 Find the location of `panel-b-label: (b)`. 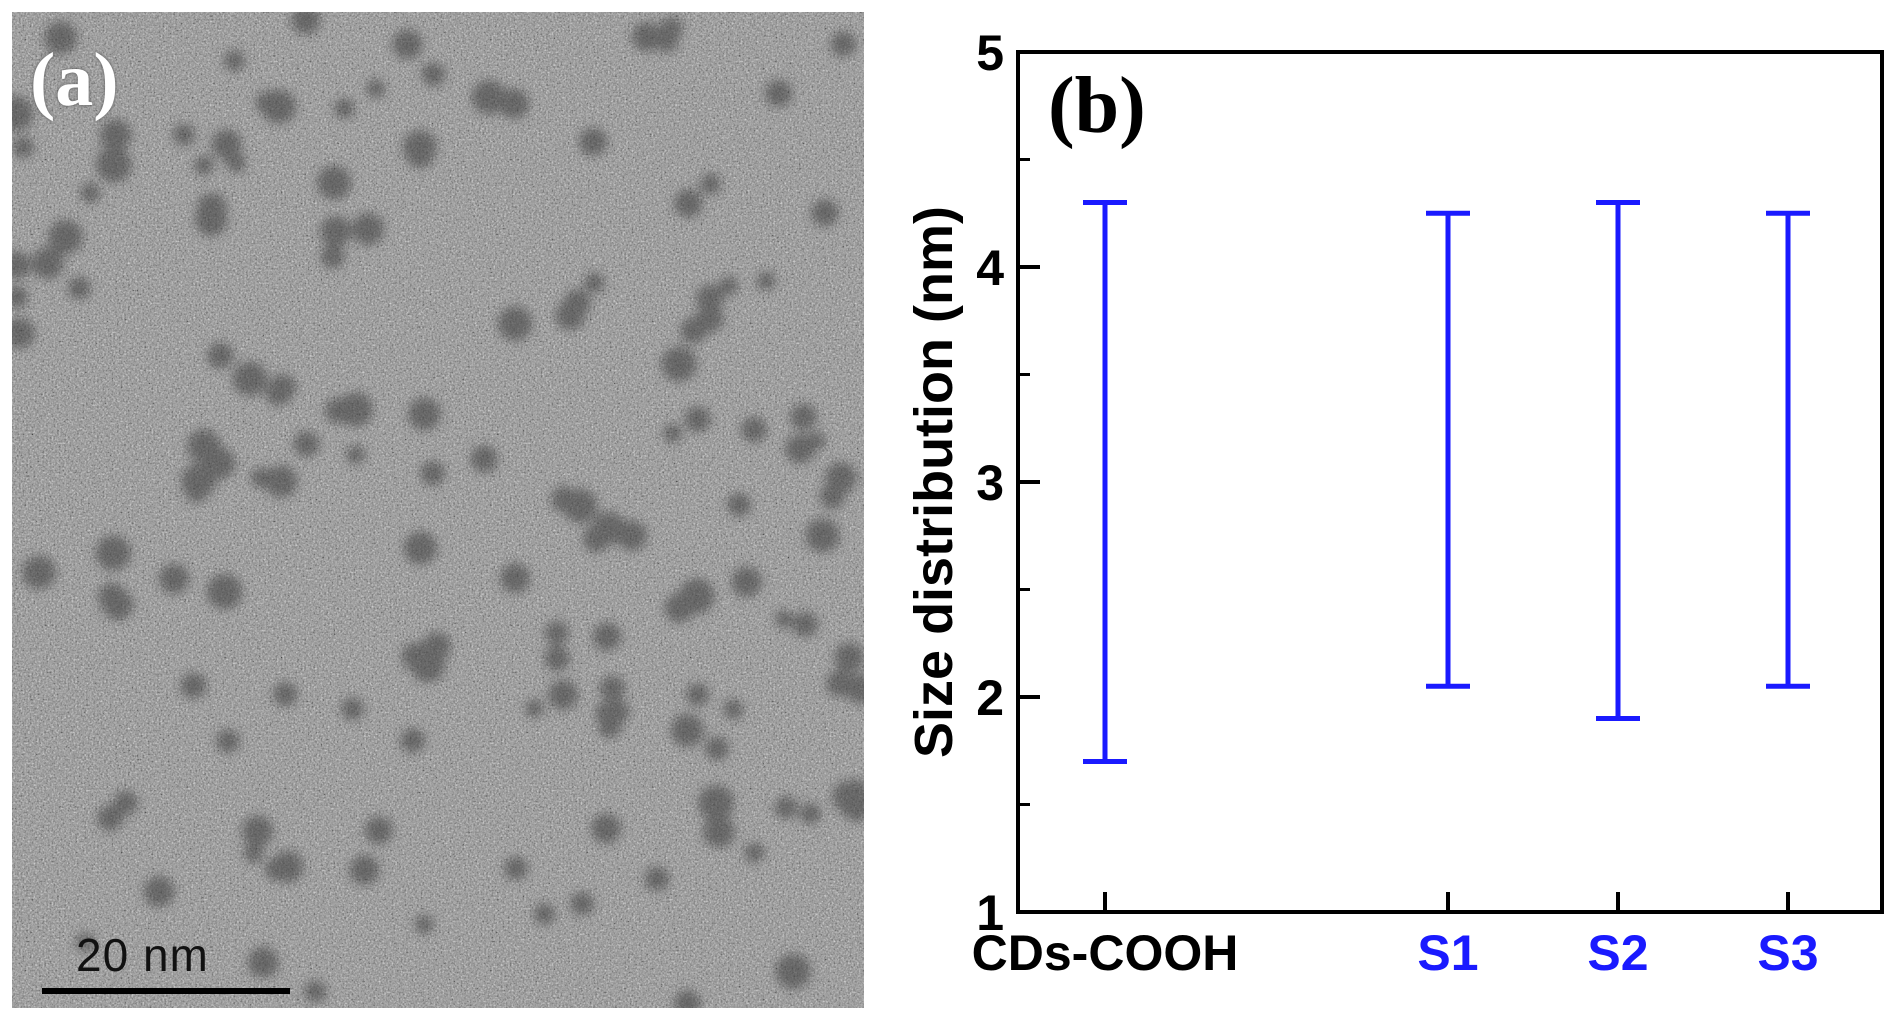

panel-b-label: (b) is located at coordinates (1097, 106).